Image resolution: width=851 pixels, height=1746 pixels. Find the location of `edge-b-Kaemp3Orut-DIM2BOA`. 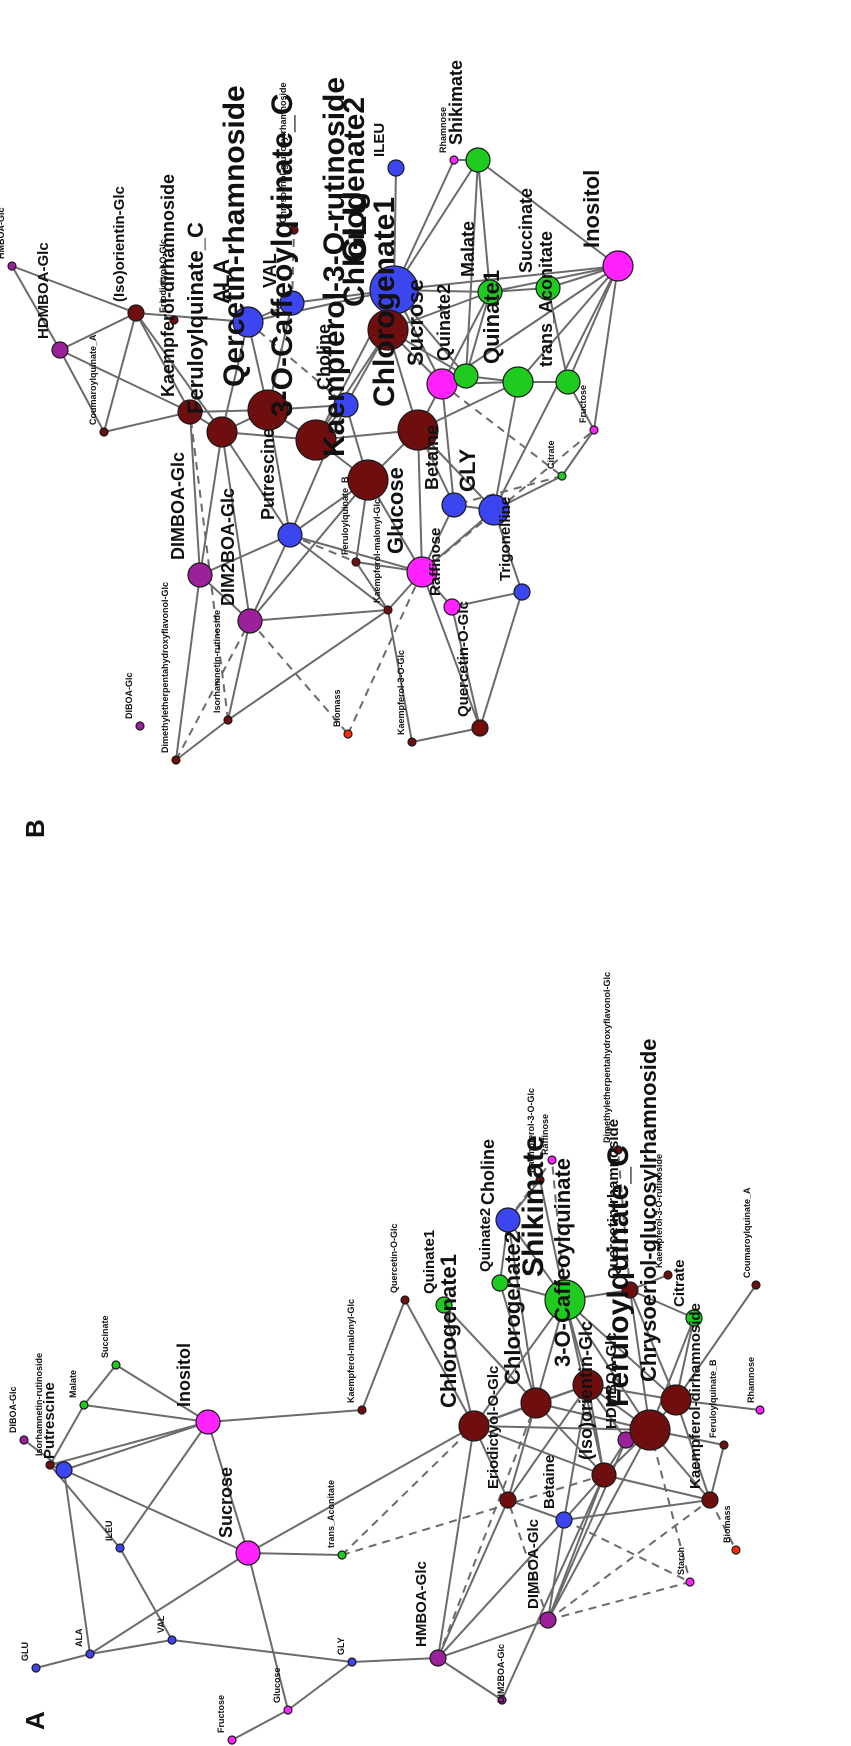

edge-b-Kaemp3Orut-DIM2BOA is located at coordinates (309, 550).